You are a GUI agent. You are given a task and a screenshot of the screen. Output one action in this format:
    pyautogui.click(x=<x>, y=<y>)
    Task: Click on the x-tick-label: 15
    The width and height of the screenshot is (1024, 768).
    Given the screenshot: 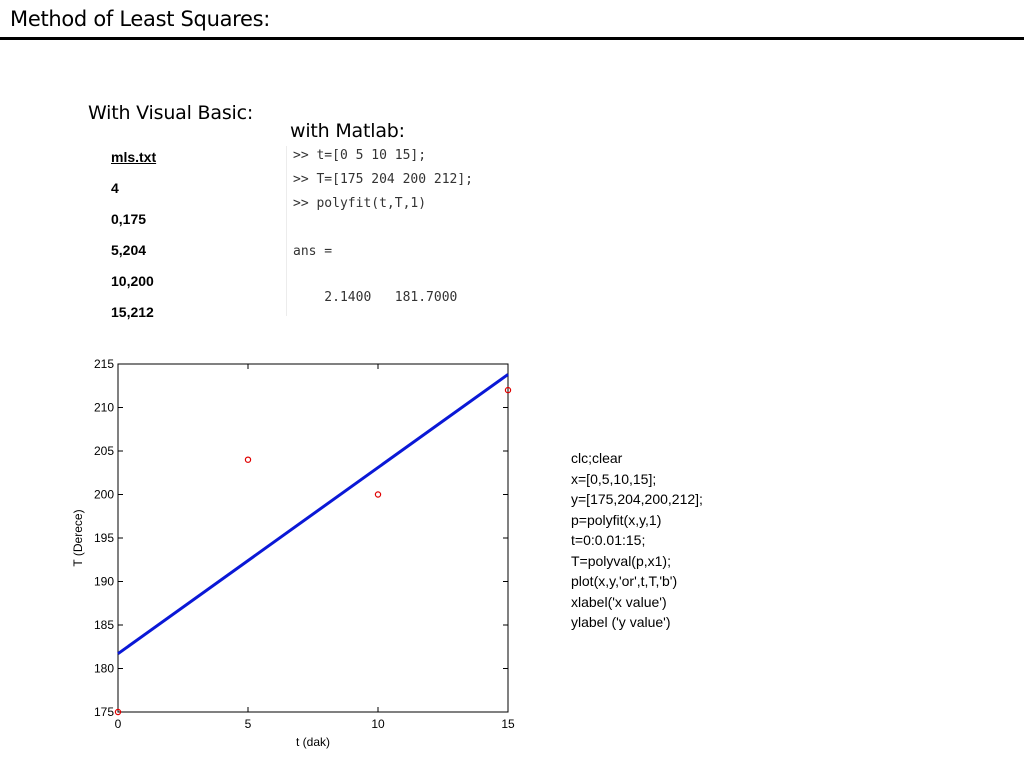 What is the action you would take?
    pyautogui.click(x=508, y=724)
    